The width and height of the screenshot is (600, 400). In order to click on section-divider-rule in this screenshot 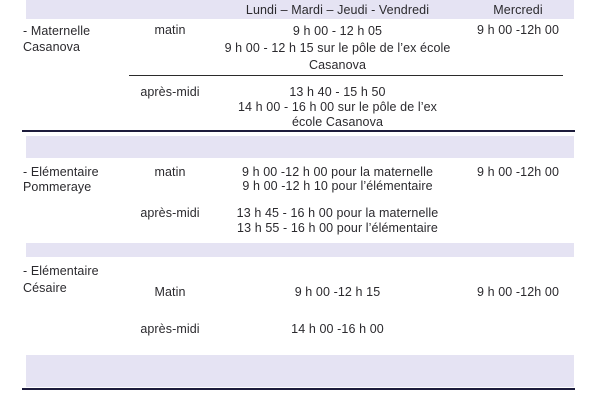, I will do `click(298, 131)`.